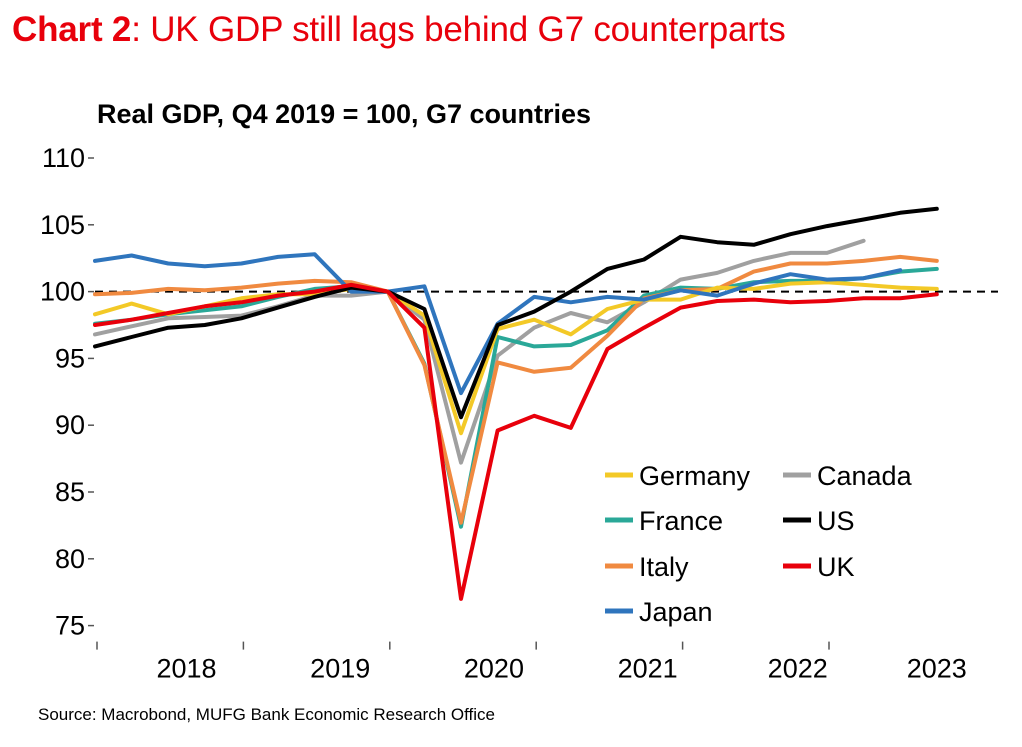  Describe the element at coordinates (937, 669) in the screenshot. I see `x-tick-label: 2023` at that location.